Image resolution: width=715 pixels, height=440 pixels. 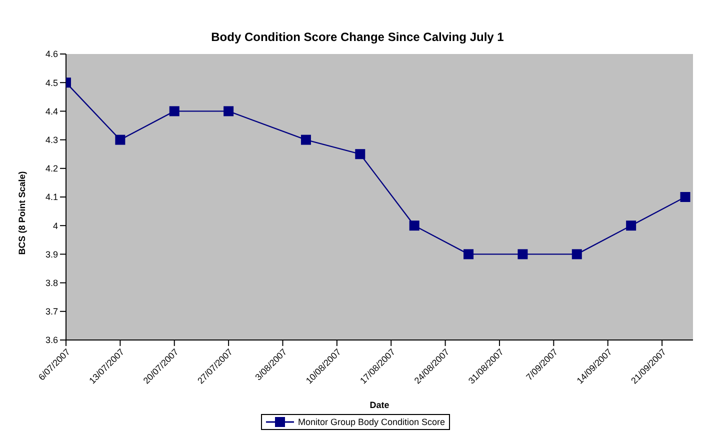 I want to click on y-tick-label: 4.5, so click(x=51, y=83).